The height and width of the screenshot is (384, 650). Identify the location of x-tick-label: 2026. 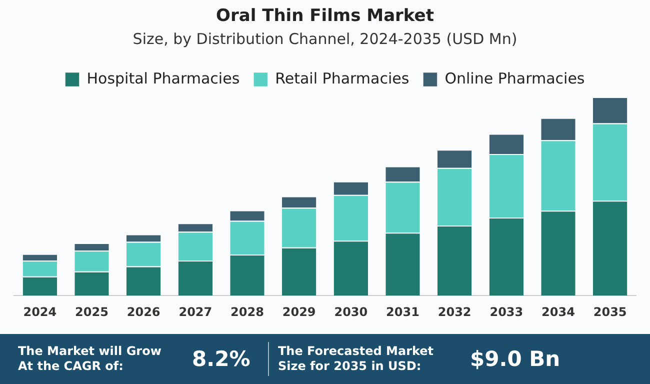
(143, 311).